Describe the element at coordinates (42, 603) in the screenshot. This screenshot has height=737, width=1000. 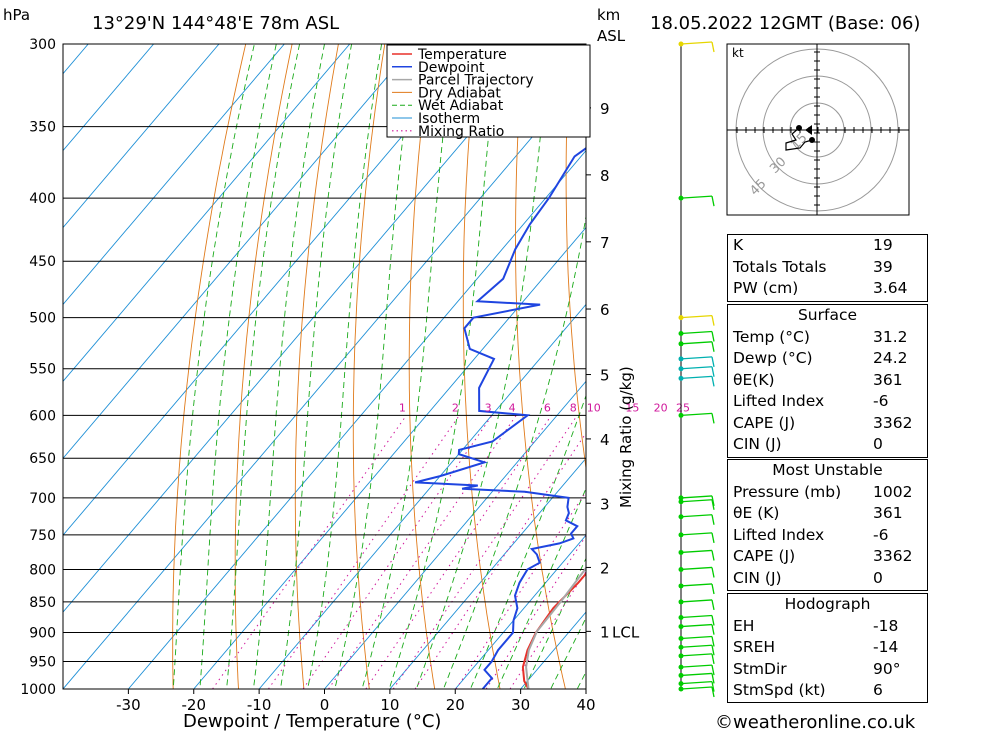
I see `pressure-tick-label: 850` at that location.